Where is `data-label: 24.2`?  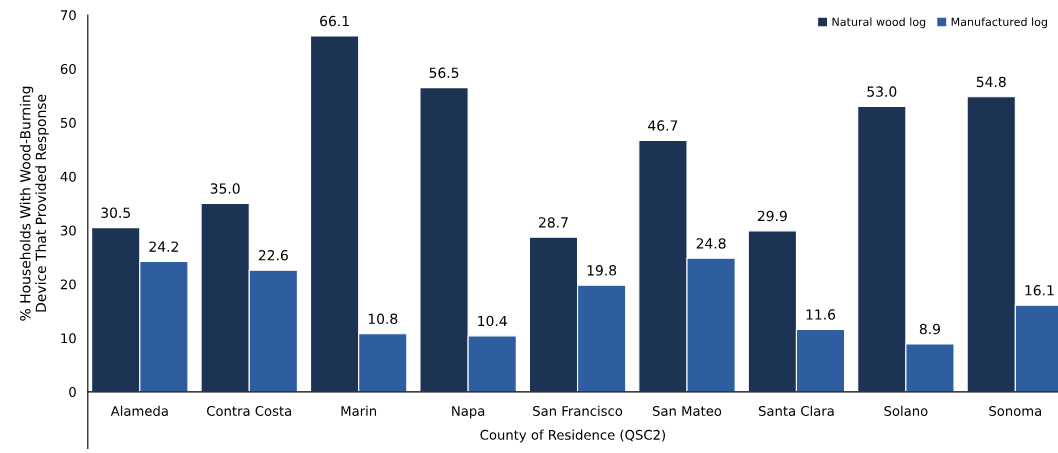 data-label: 24.2 is located at coordinates (163, 246).